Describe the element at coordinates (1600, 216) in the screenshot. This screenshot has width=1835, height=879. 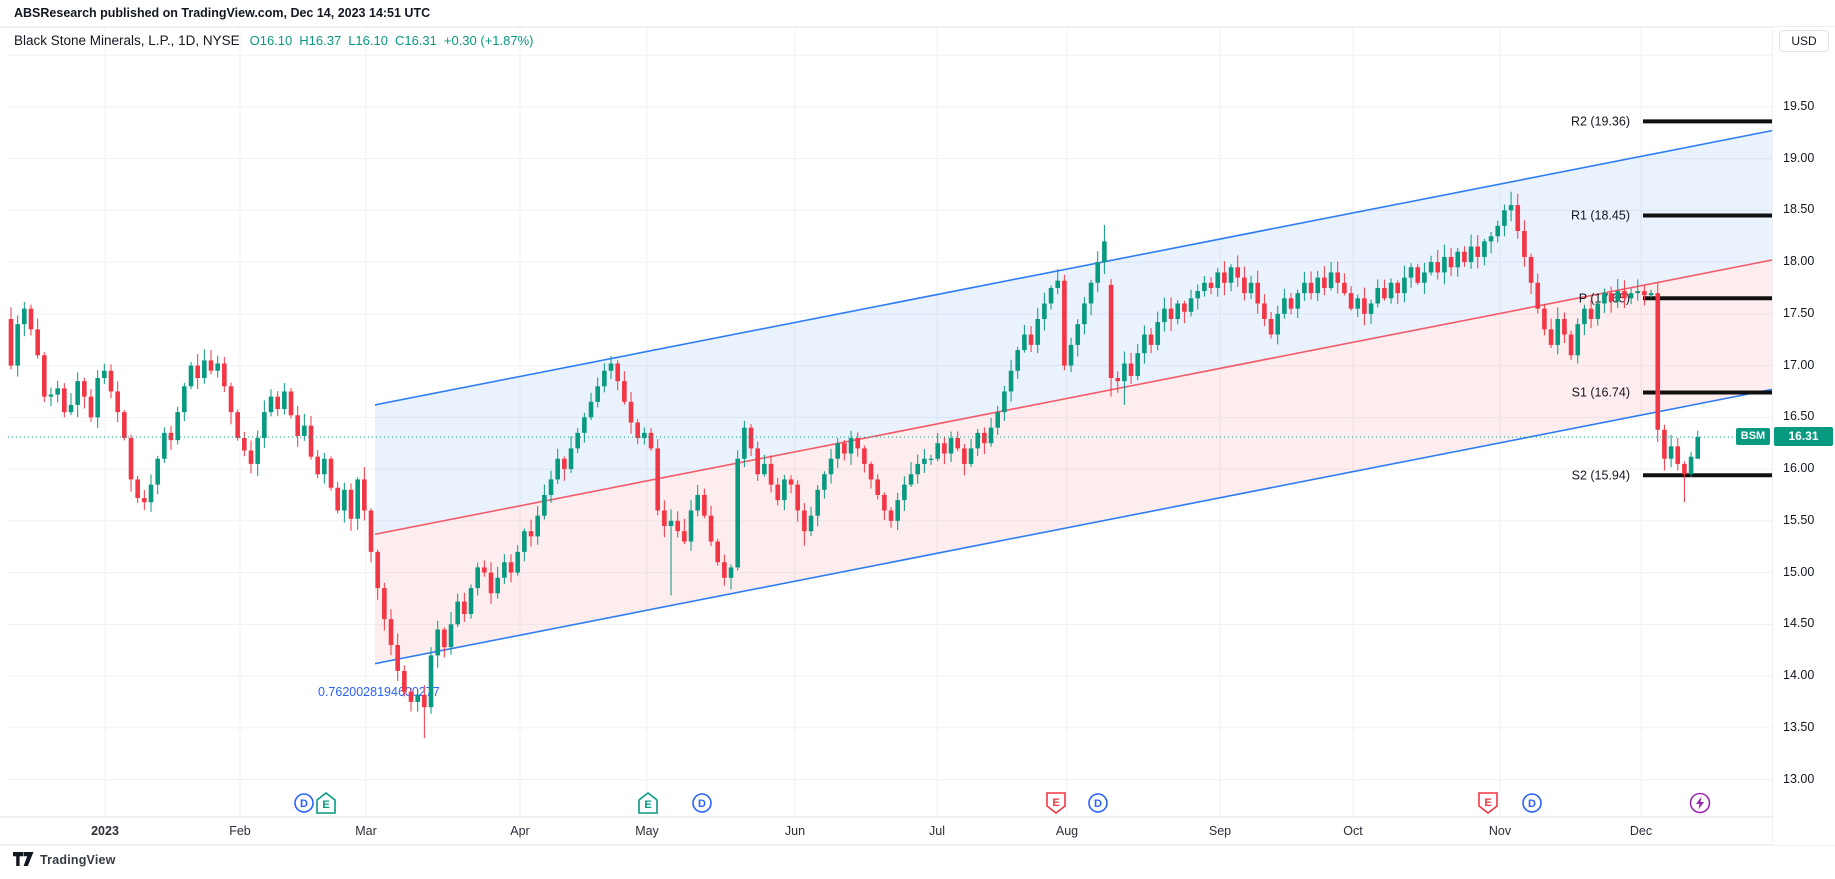
I see `pivot-label: R1 (18.45)` at that location.